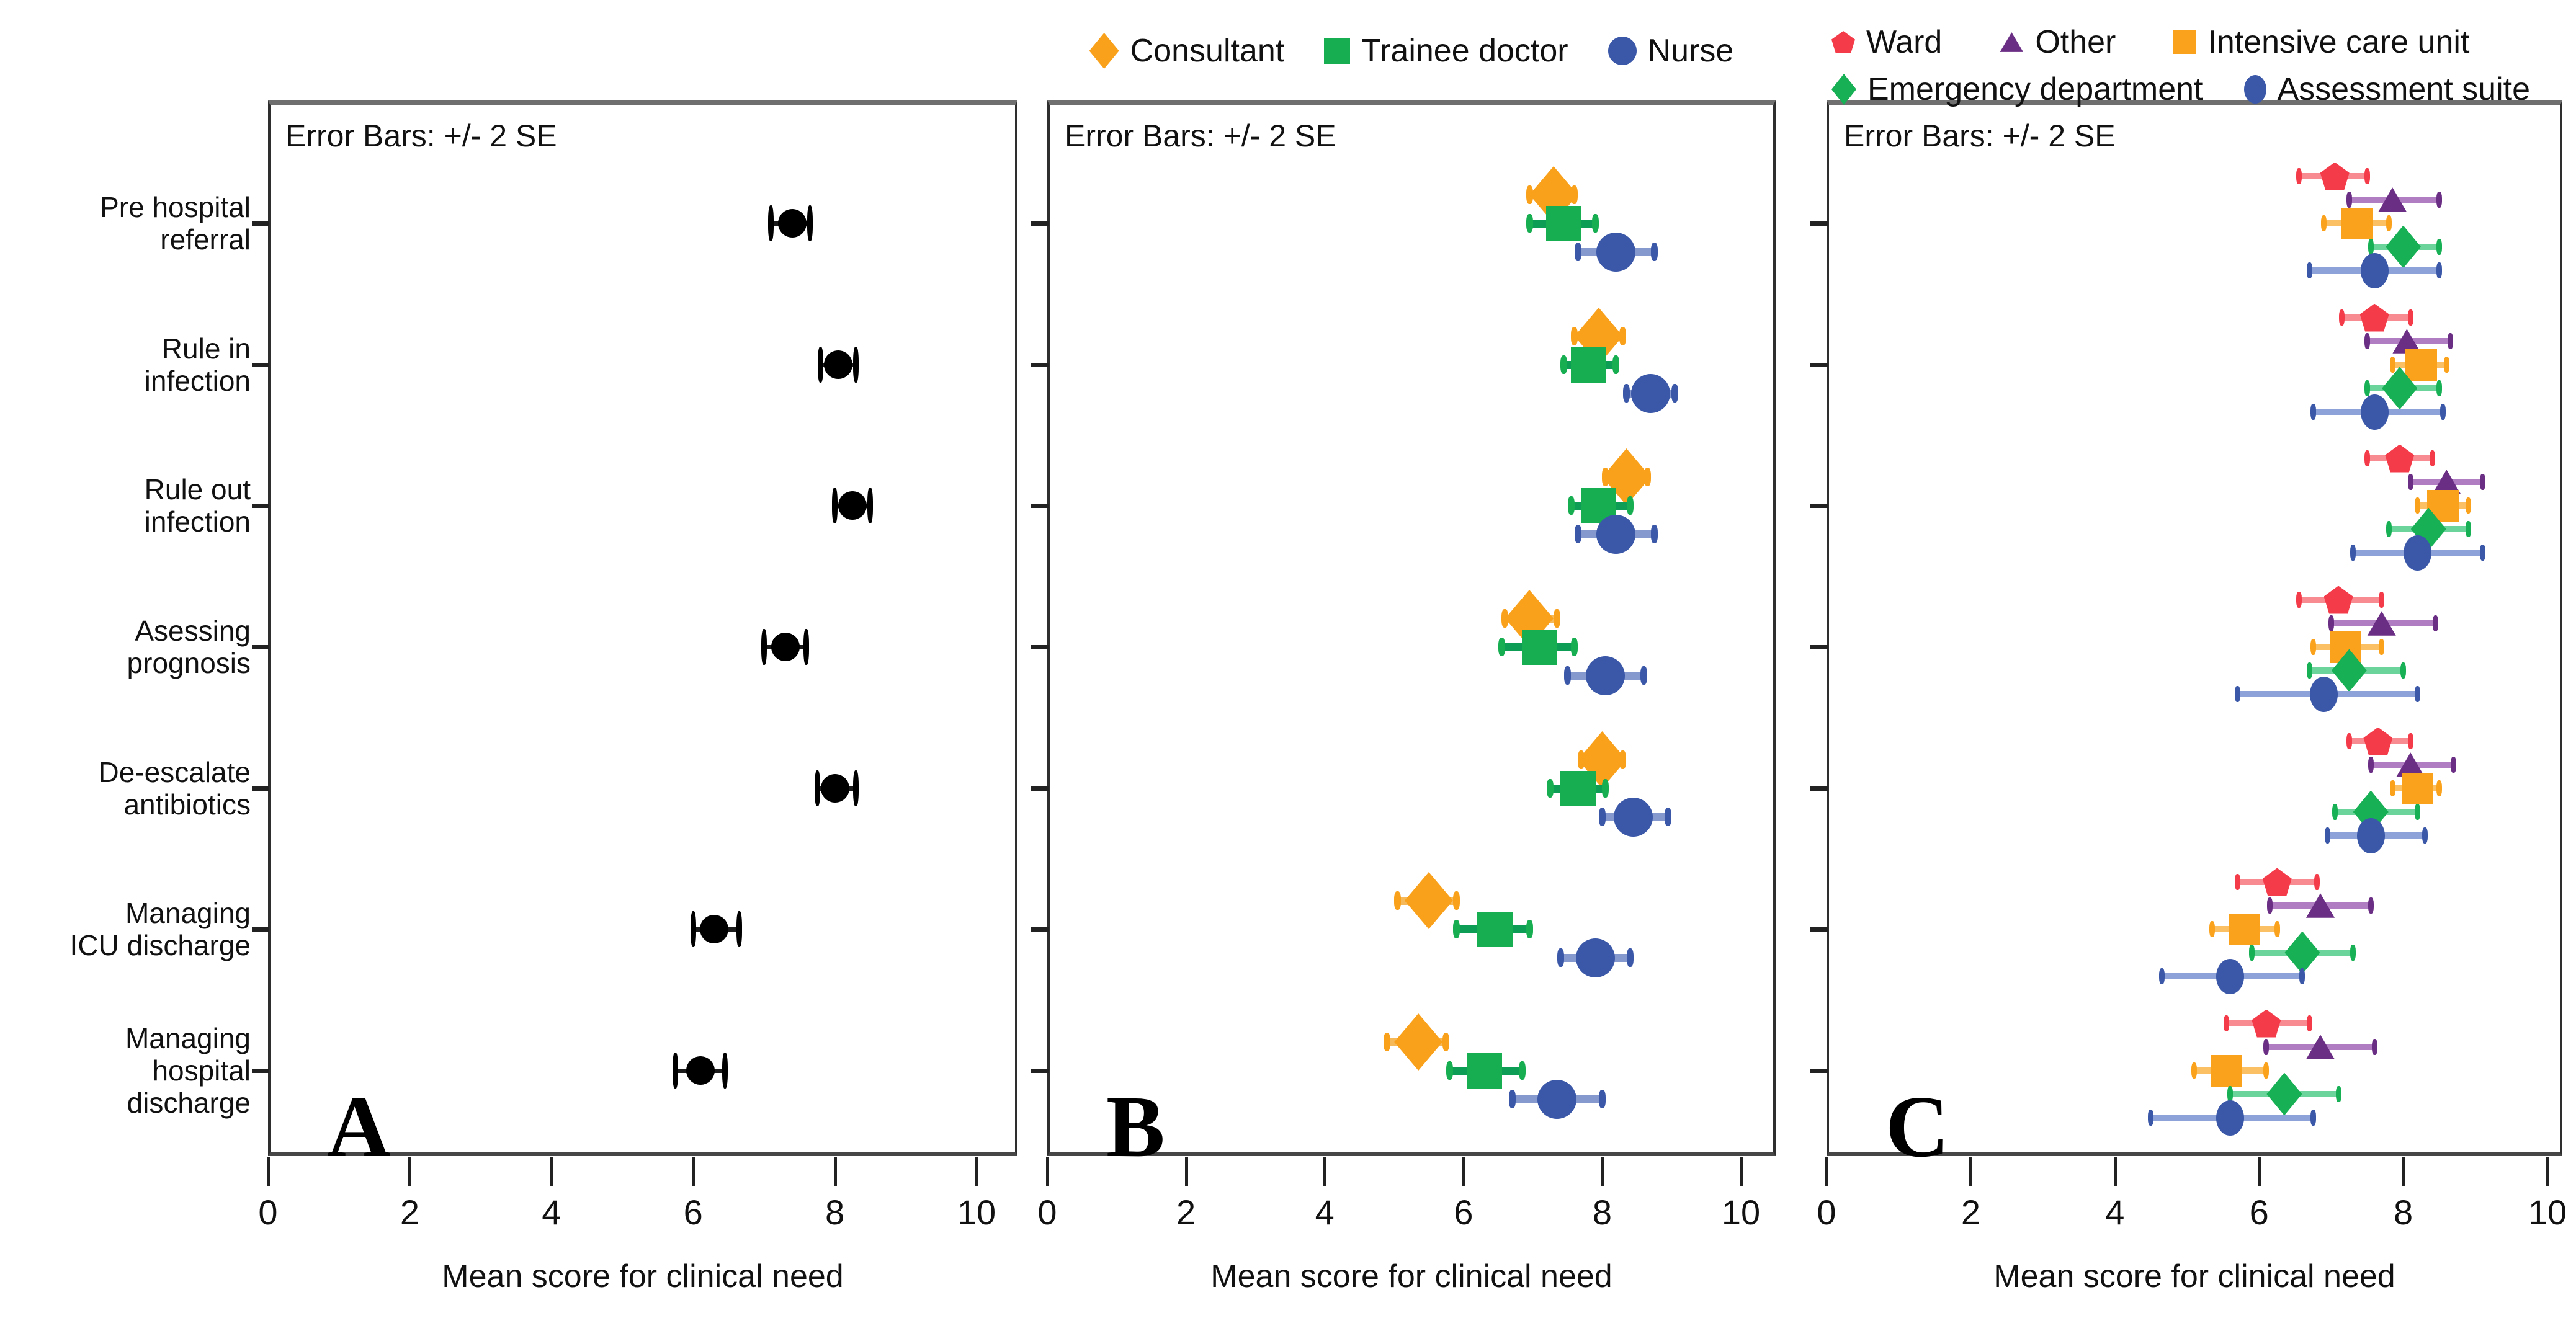 This screenshot has width=2576, height=1318. I want to click on error-bars-note: Error Bars: +/- 2 SE, so click(1200, 136).